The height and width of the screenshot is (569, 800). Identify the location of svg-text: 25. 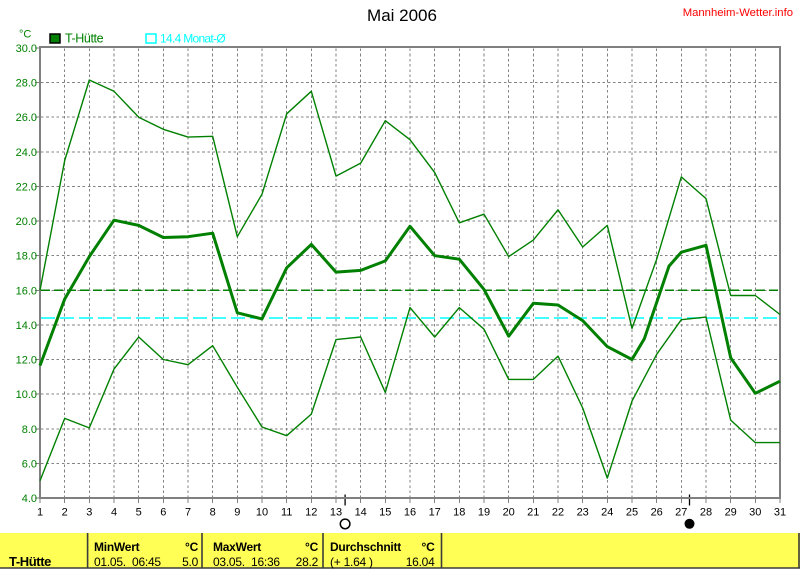
(632, 513).